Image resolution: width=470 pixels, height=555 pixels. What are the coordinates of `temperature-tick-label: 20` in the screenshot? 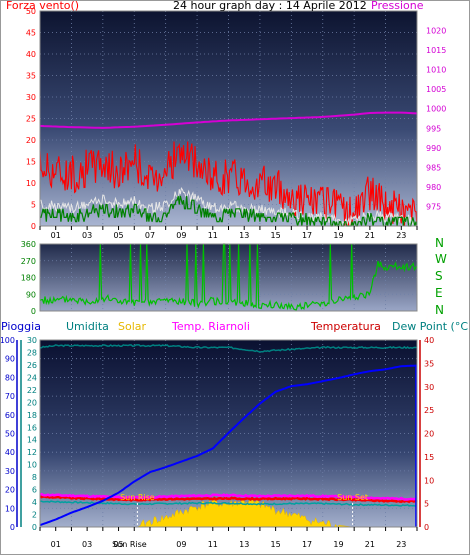 It's located at (429, 434).